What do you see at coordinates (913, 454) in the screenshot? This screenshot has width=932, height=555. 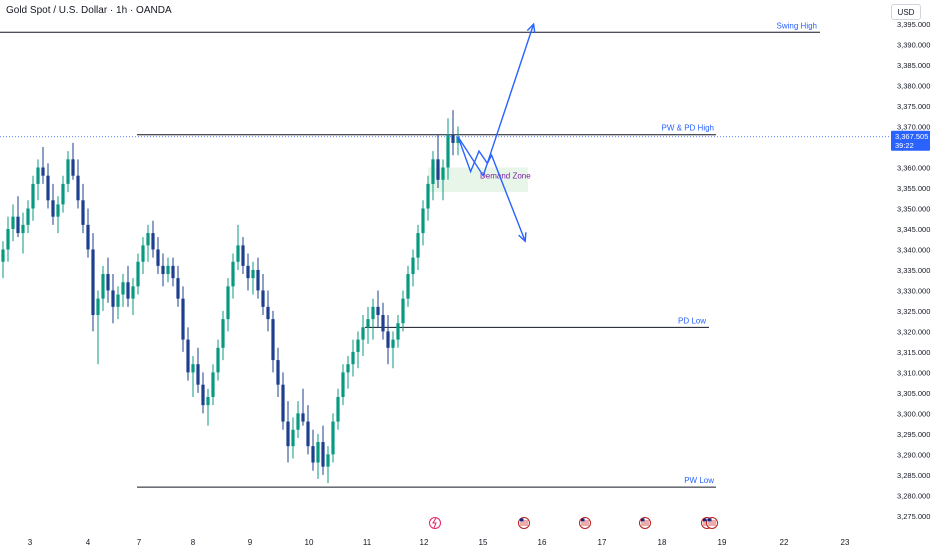 I see `y-tick-label: 3,290.000` at bounding box center [913, 454].